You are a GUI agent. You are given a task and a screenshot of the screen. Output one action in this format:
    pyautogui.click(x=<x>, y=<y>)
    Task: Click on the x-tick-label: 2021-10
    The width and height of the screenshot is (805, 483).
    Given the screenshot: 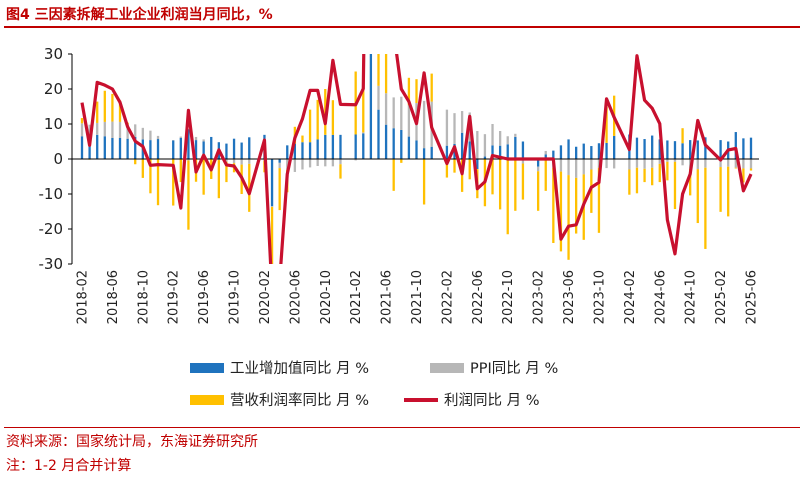 What is the action you would take?
    pyautogui.click(x=417, y=297)
    